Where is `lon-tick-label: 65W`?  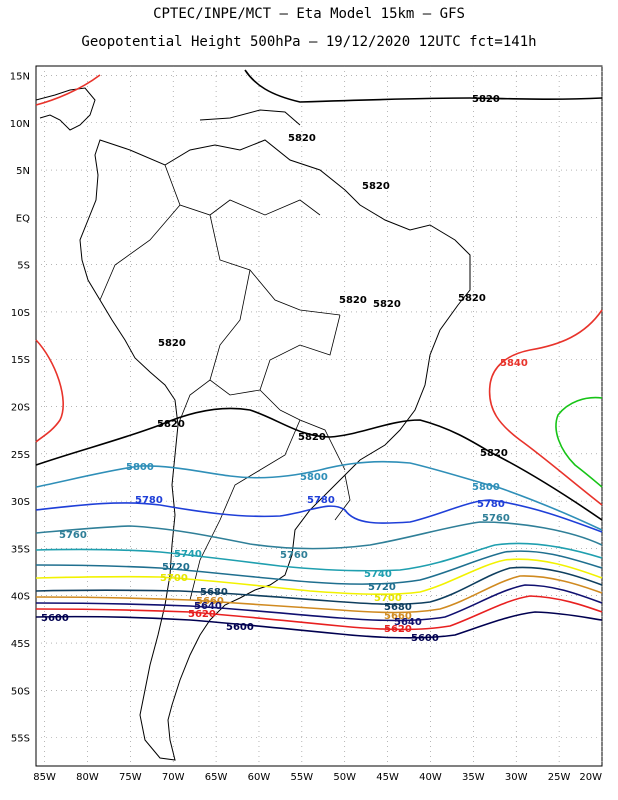 lon-tick-label: 65W is located at coordinates (216, 777).